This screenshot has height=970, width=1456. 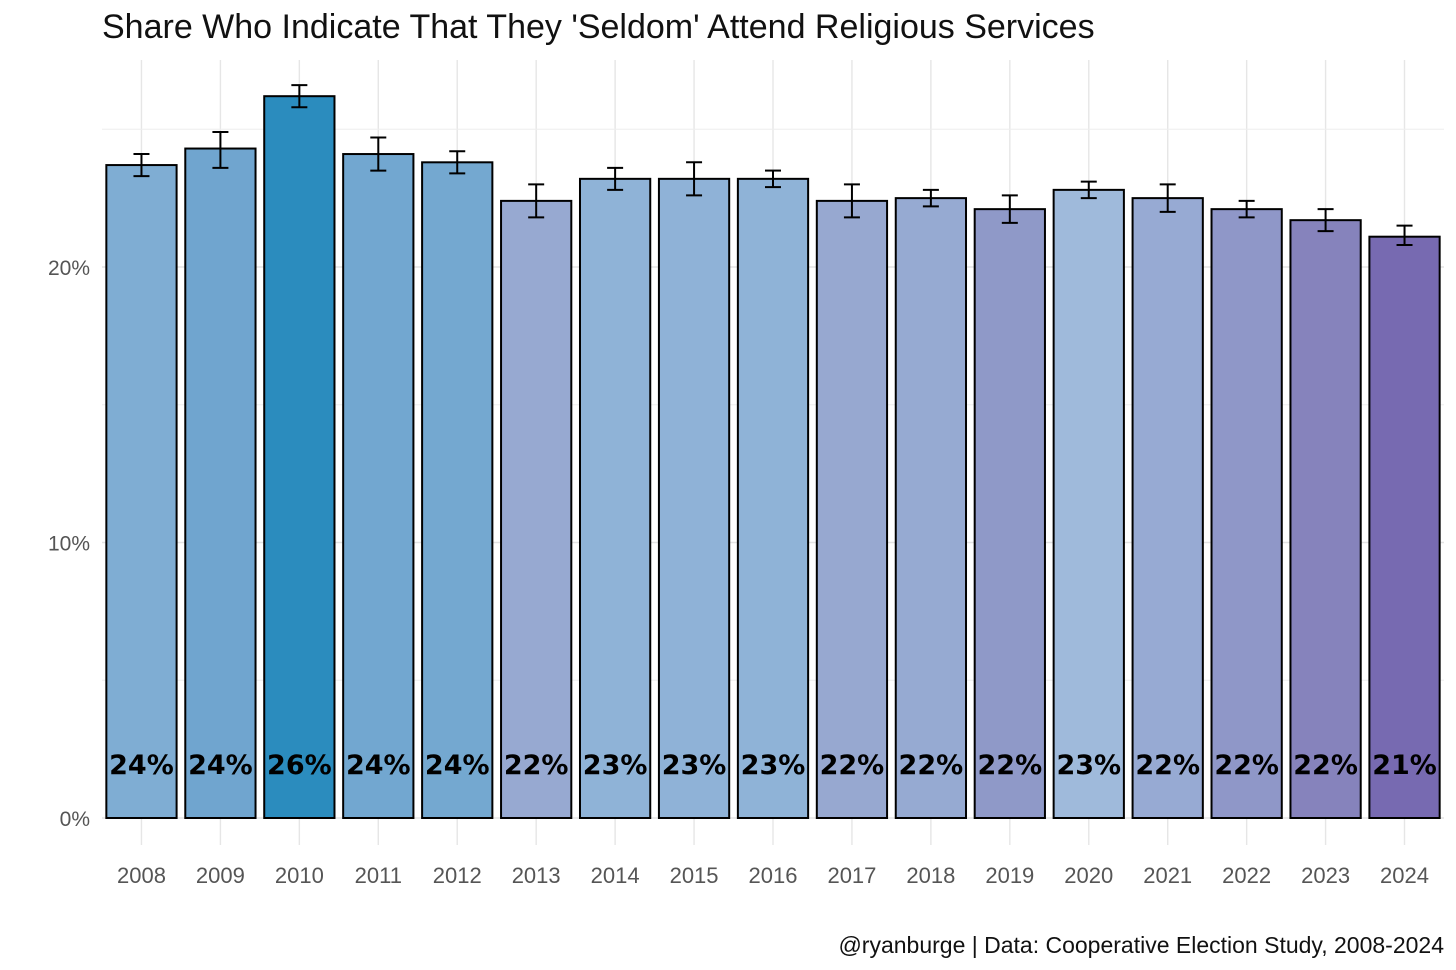 What do you see at coordinates (75, 819) in the screenshot?
I see `y-tick-label: 0%` at bounding box center [75, 819].